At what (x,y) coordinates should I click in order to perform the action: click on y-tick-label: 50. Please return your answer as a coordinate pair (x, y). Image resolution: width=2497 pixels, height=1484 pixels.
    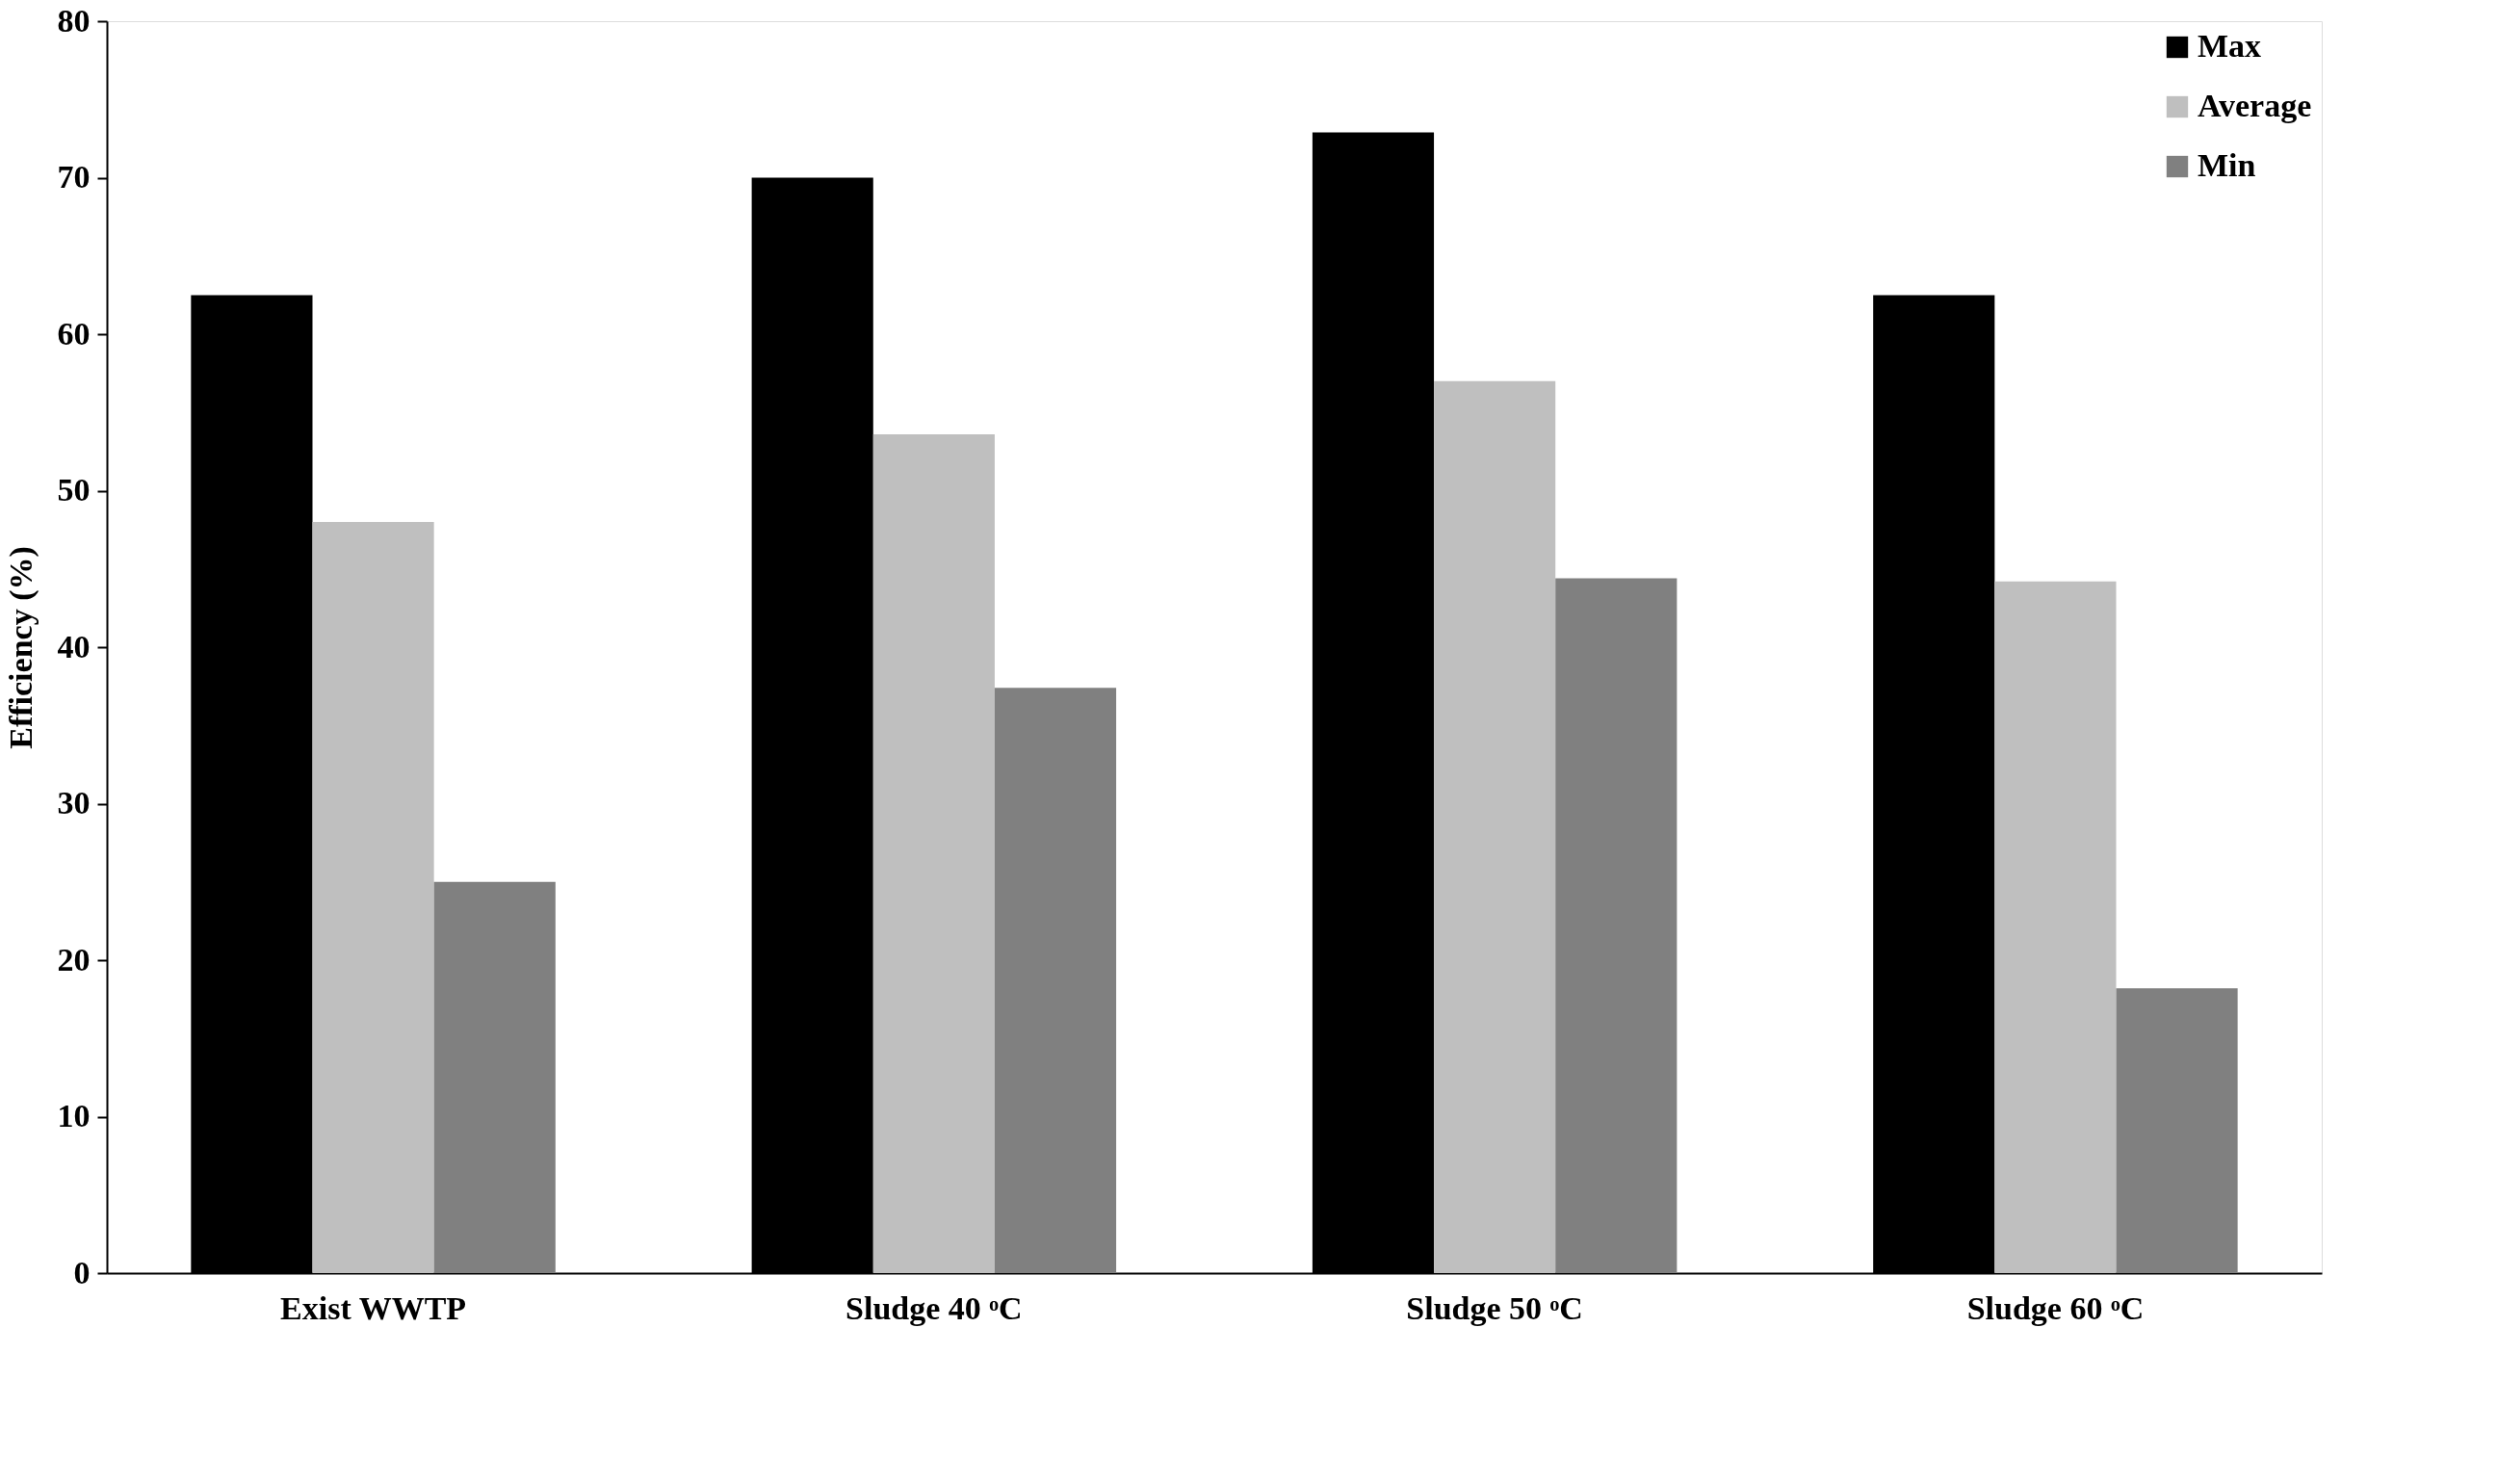
    Looking at the image, I should click on (74, 490).